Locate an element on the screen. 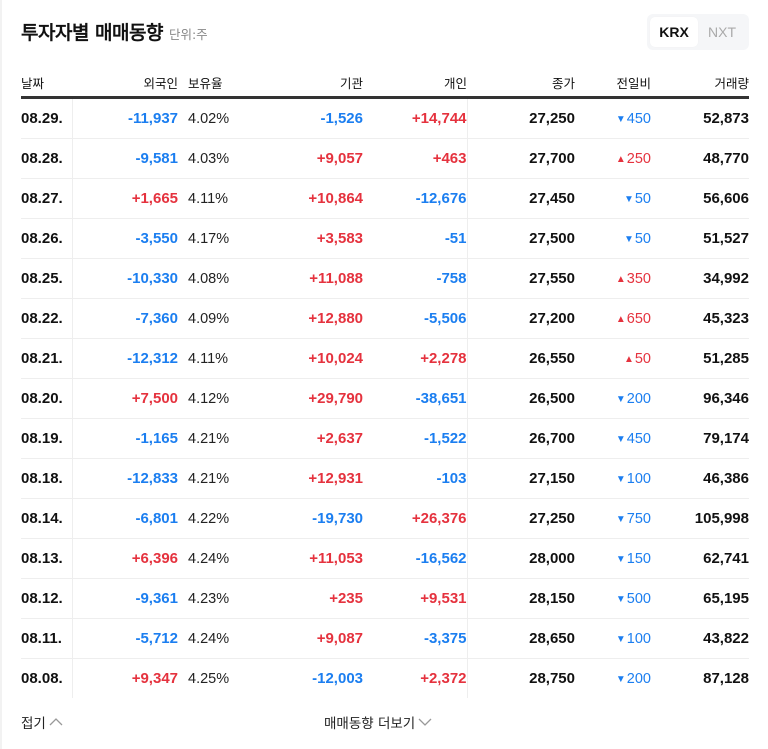  cell-ratio: 4.23% is located at coordinates (208, 598).